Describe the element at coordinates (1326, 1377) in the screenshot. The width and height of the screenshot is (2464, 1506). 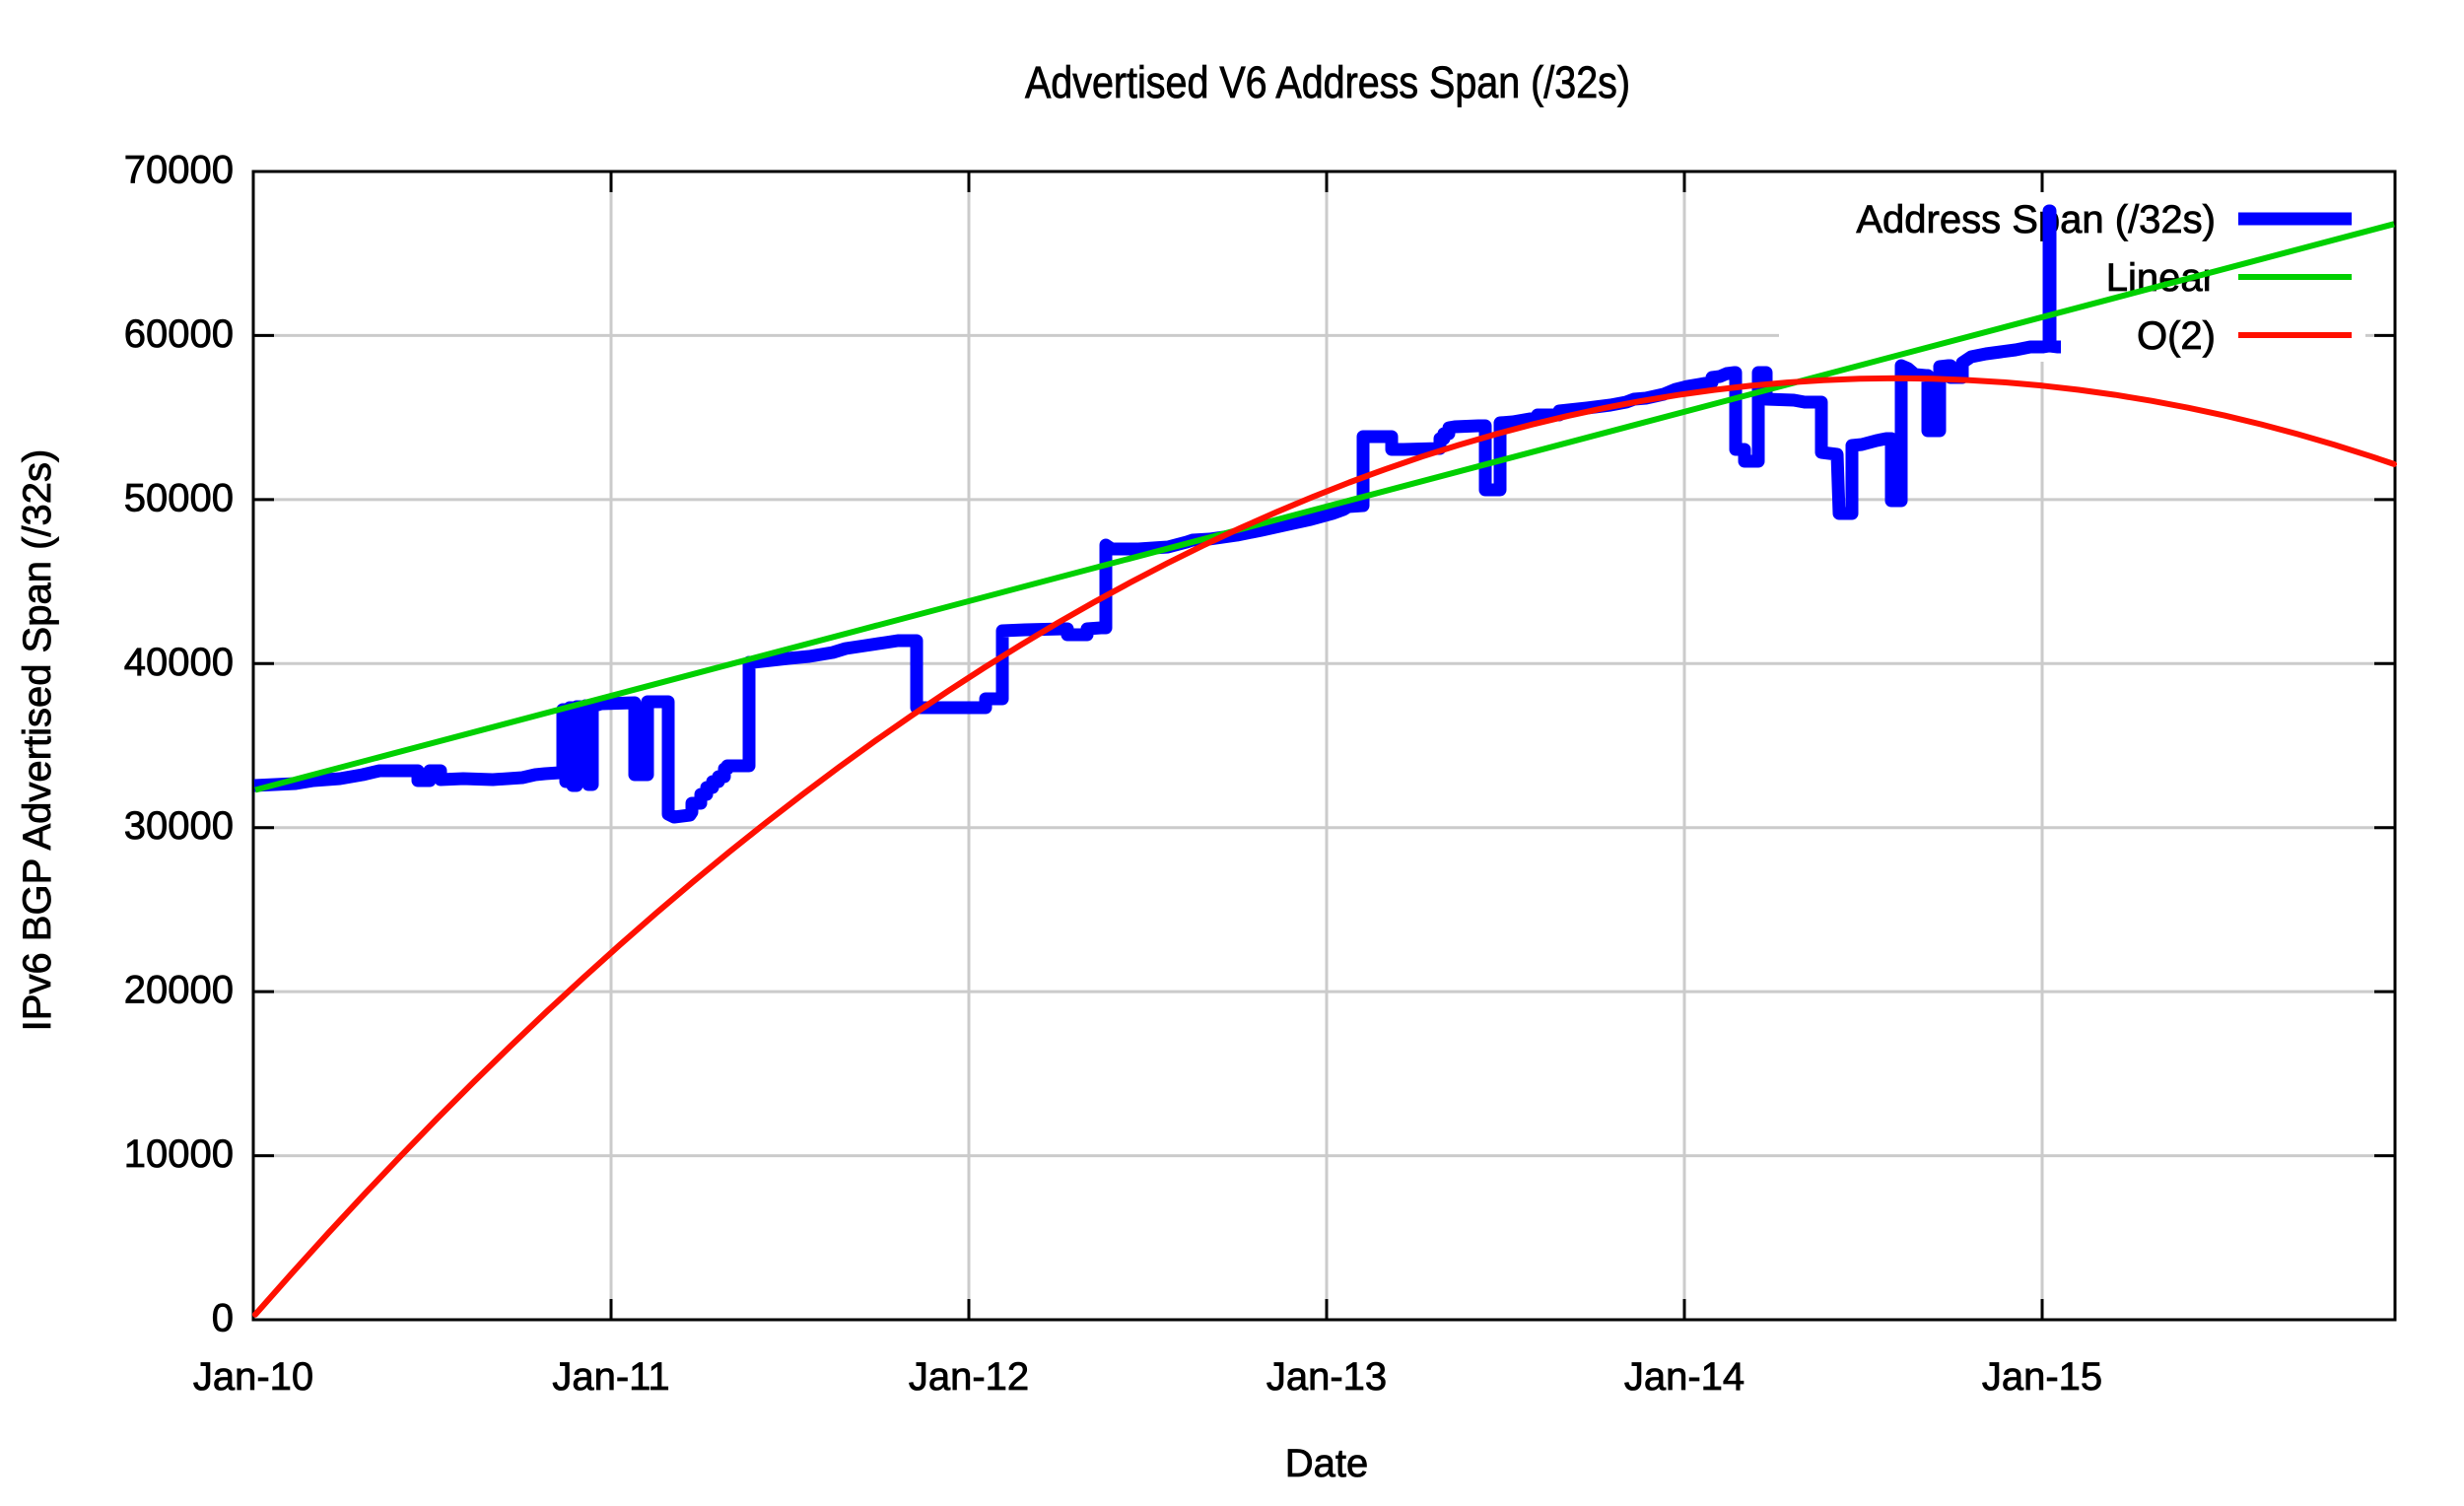
I see `svg-text: Jan-13` at that location.